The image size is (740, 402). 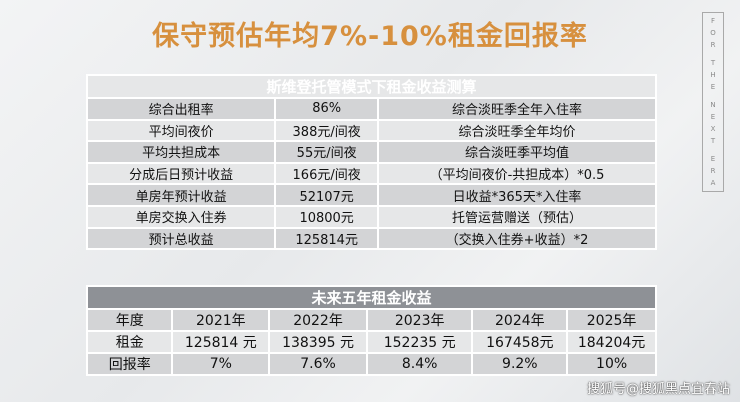 I want to click on rate-cell: 9.2%, so click(x=520, y=364).